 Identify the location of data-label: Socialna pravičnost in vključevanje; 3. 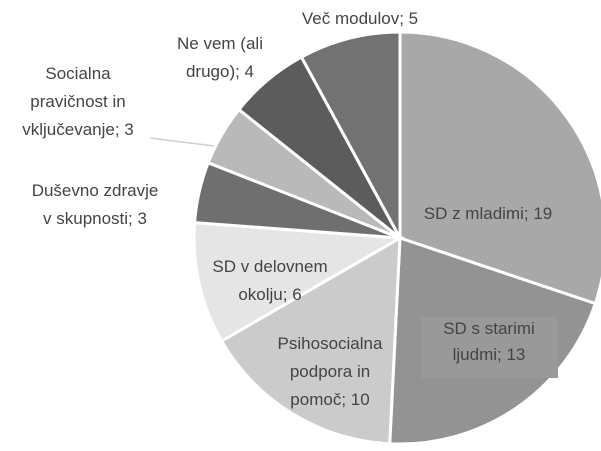
(78, 101).